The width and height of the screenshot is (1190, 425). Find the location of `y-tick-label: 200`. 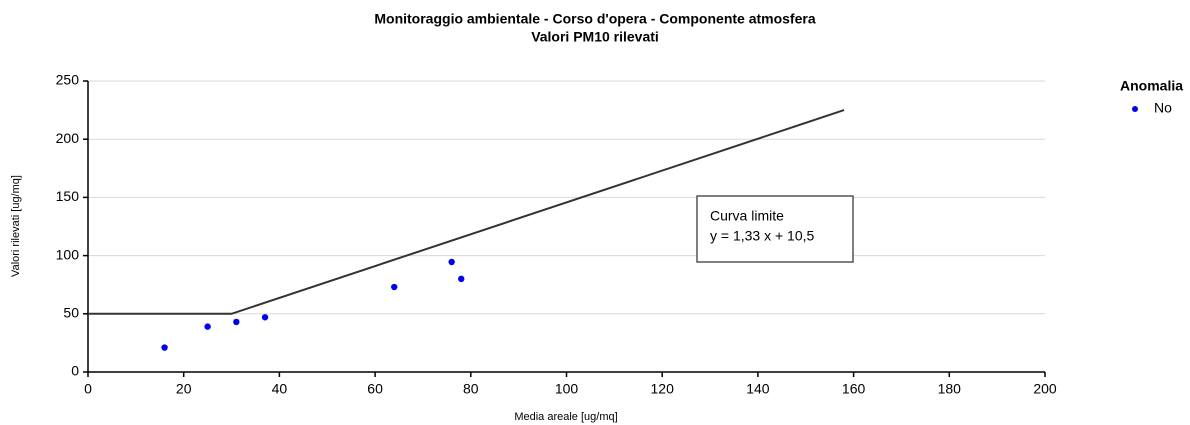

y-tick-label: 200 is located at coordinates (68, 138).